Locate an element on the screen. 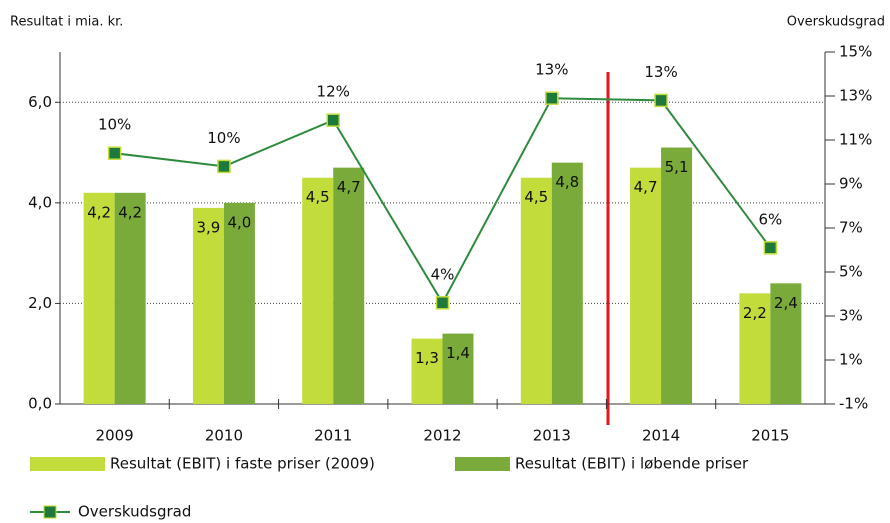 This screenshot has height=523, width=890. data-label: 4,0 is located at coordinates (239, 222).